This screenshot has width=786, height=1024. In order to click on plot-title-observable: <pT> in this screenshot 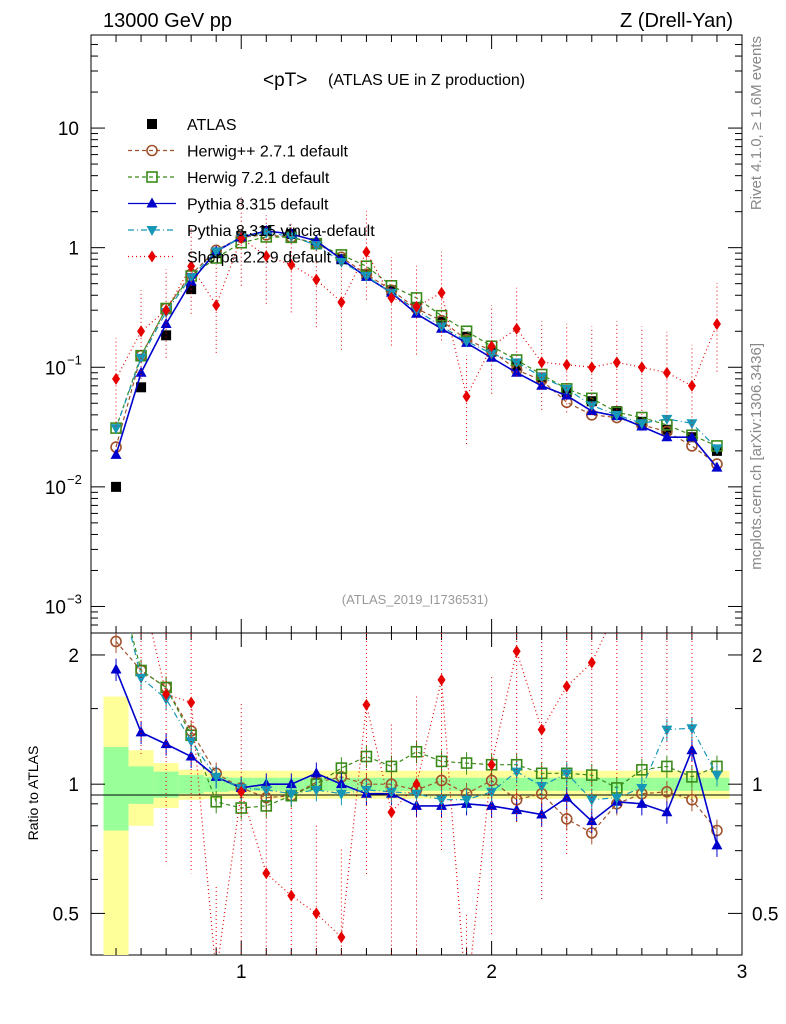, I will do `click(285, 80)`.